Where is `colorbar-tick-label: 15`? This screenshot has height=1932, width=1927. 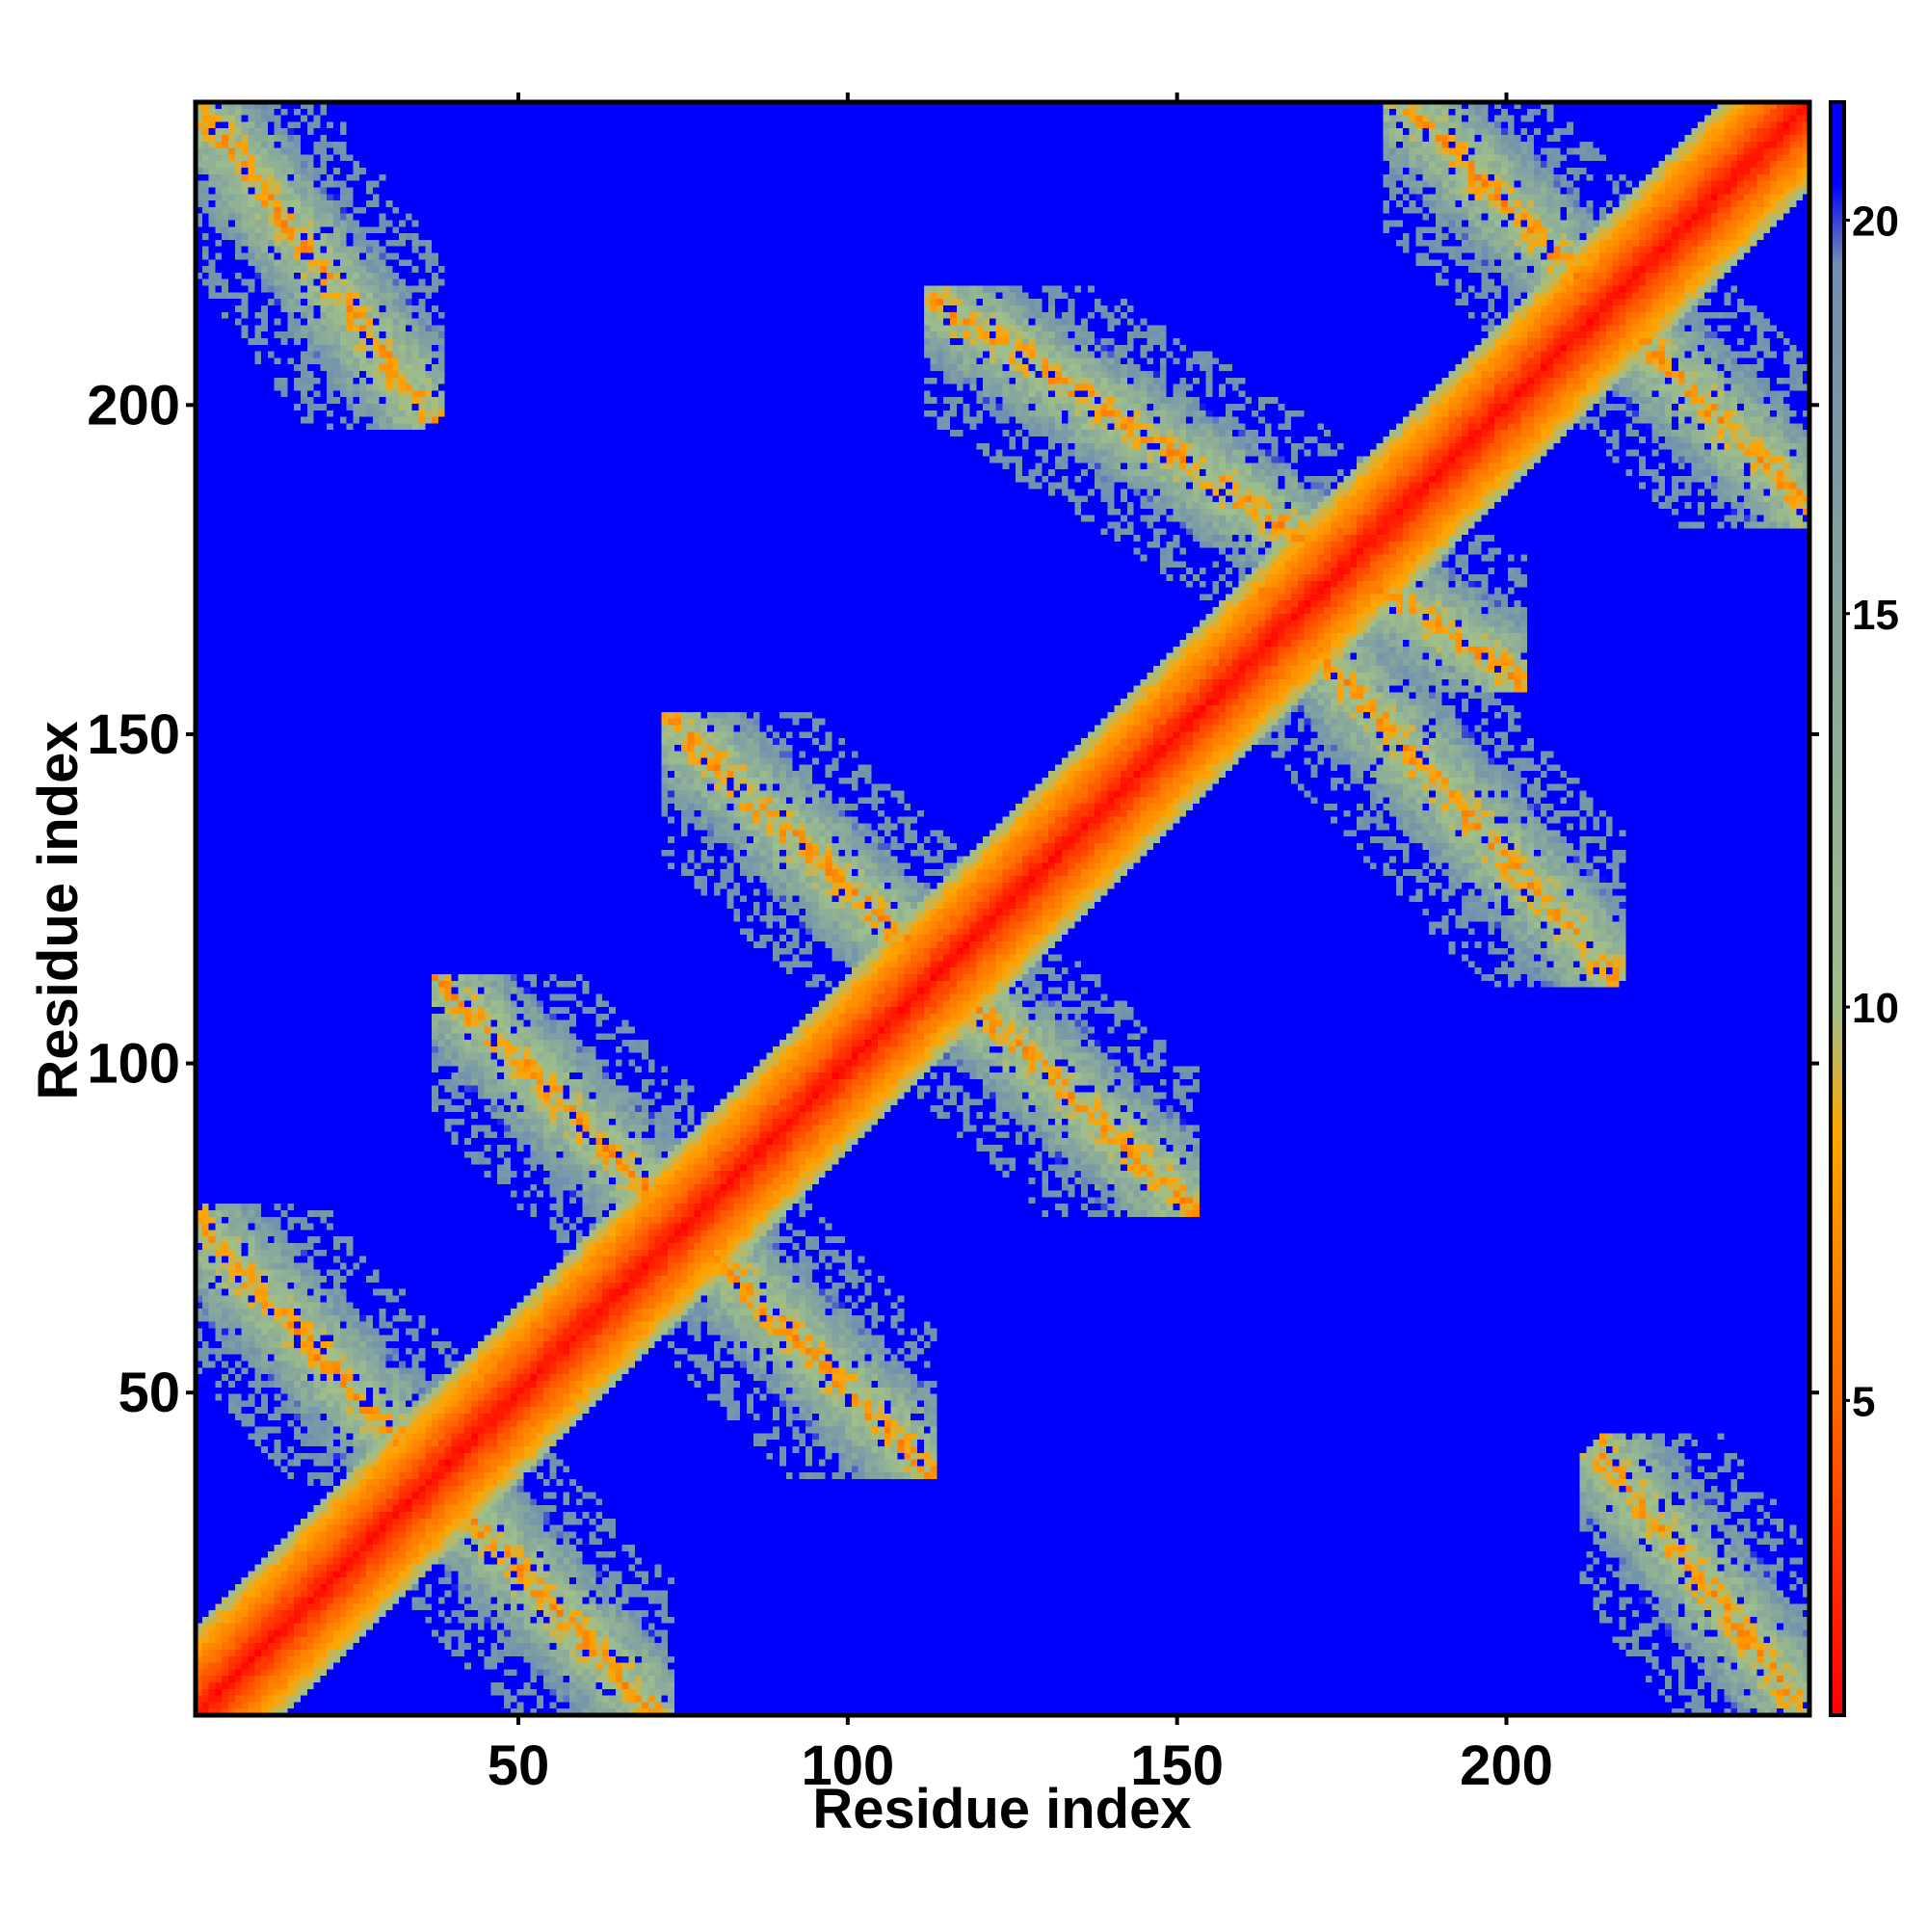 colorbar-tick-label: 15 is located at coordinates (1875, 615).